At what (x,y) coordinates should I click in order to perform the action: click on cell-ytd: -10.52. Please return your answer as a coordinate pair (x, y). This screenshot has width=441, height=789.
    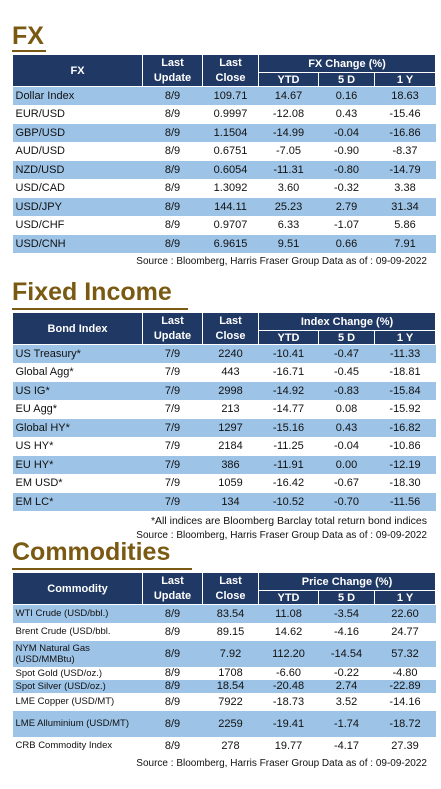
    Looking at the image, I should click on (288, 501).